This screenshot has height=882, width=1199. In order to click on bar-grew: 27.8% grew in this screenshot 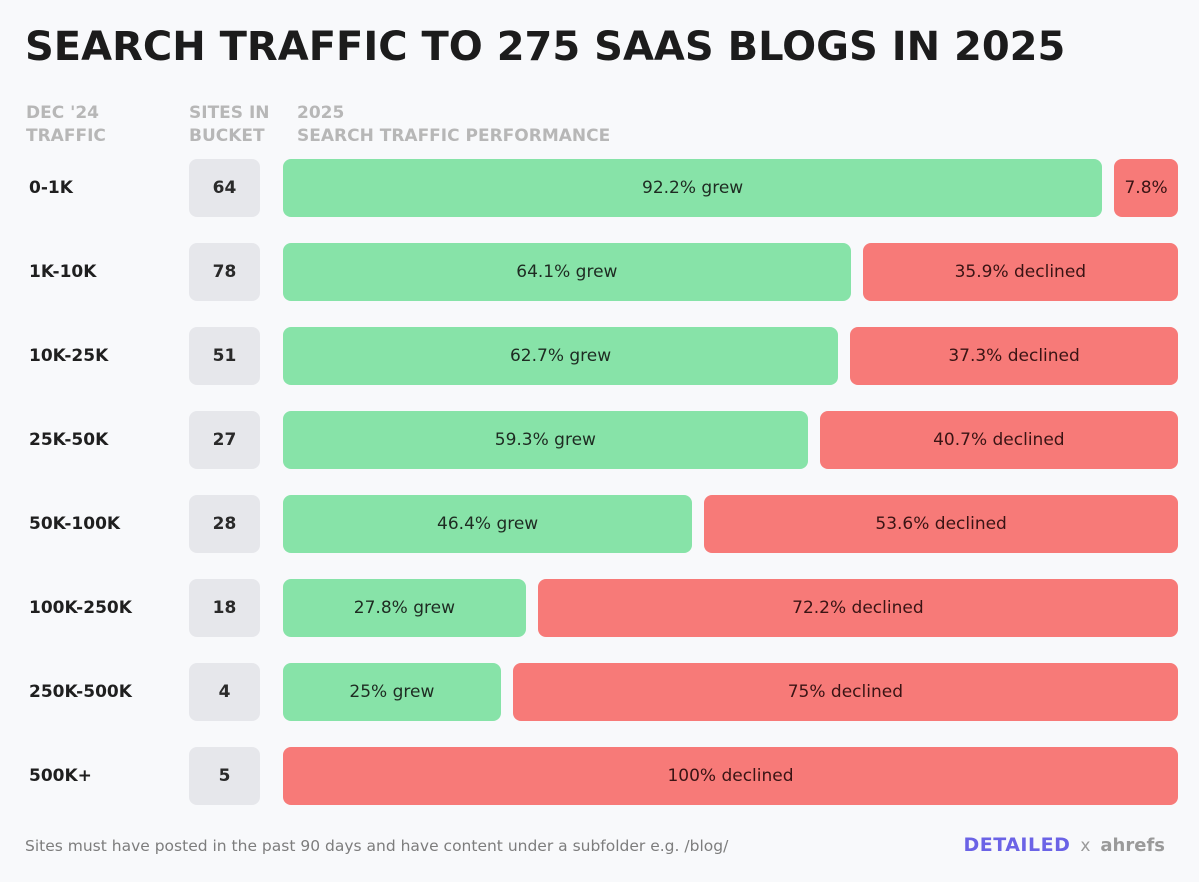, I will do `click(404, 608)`.